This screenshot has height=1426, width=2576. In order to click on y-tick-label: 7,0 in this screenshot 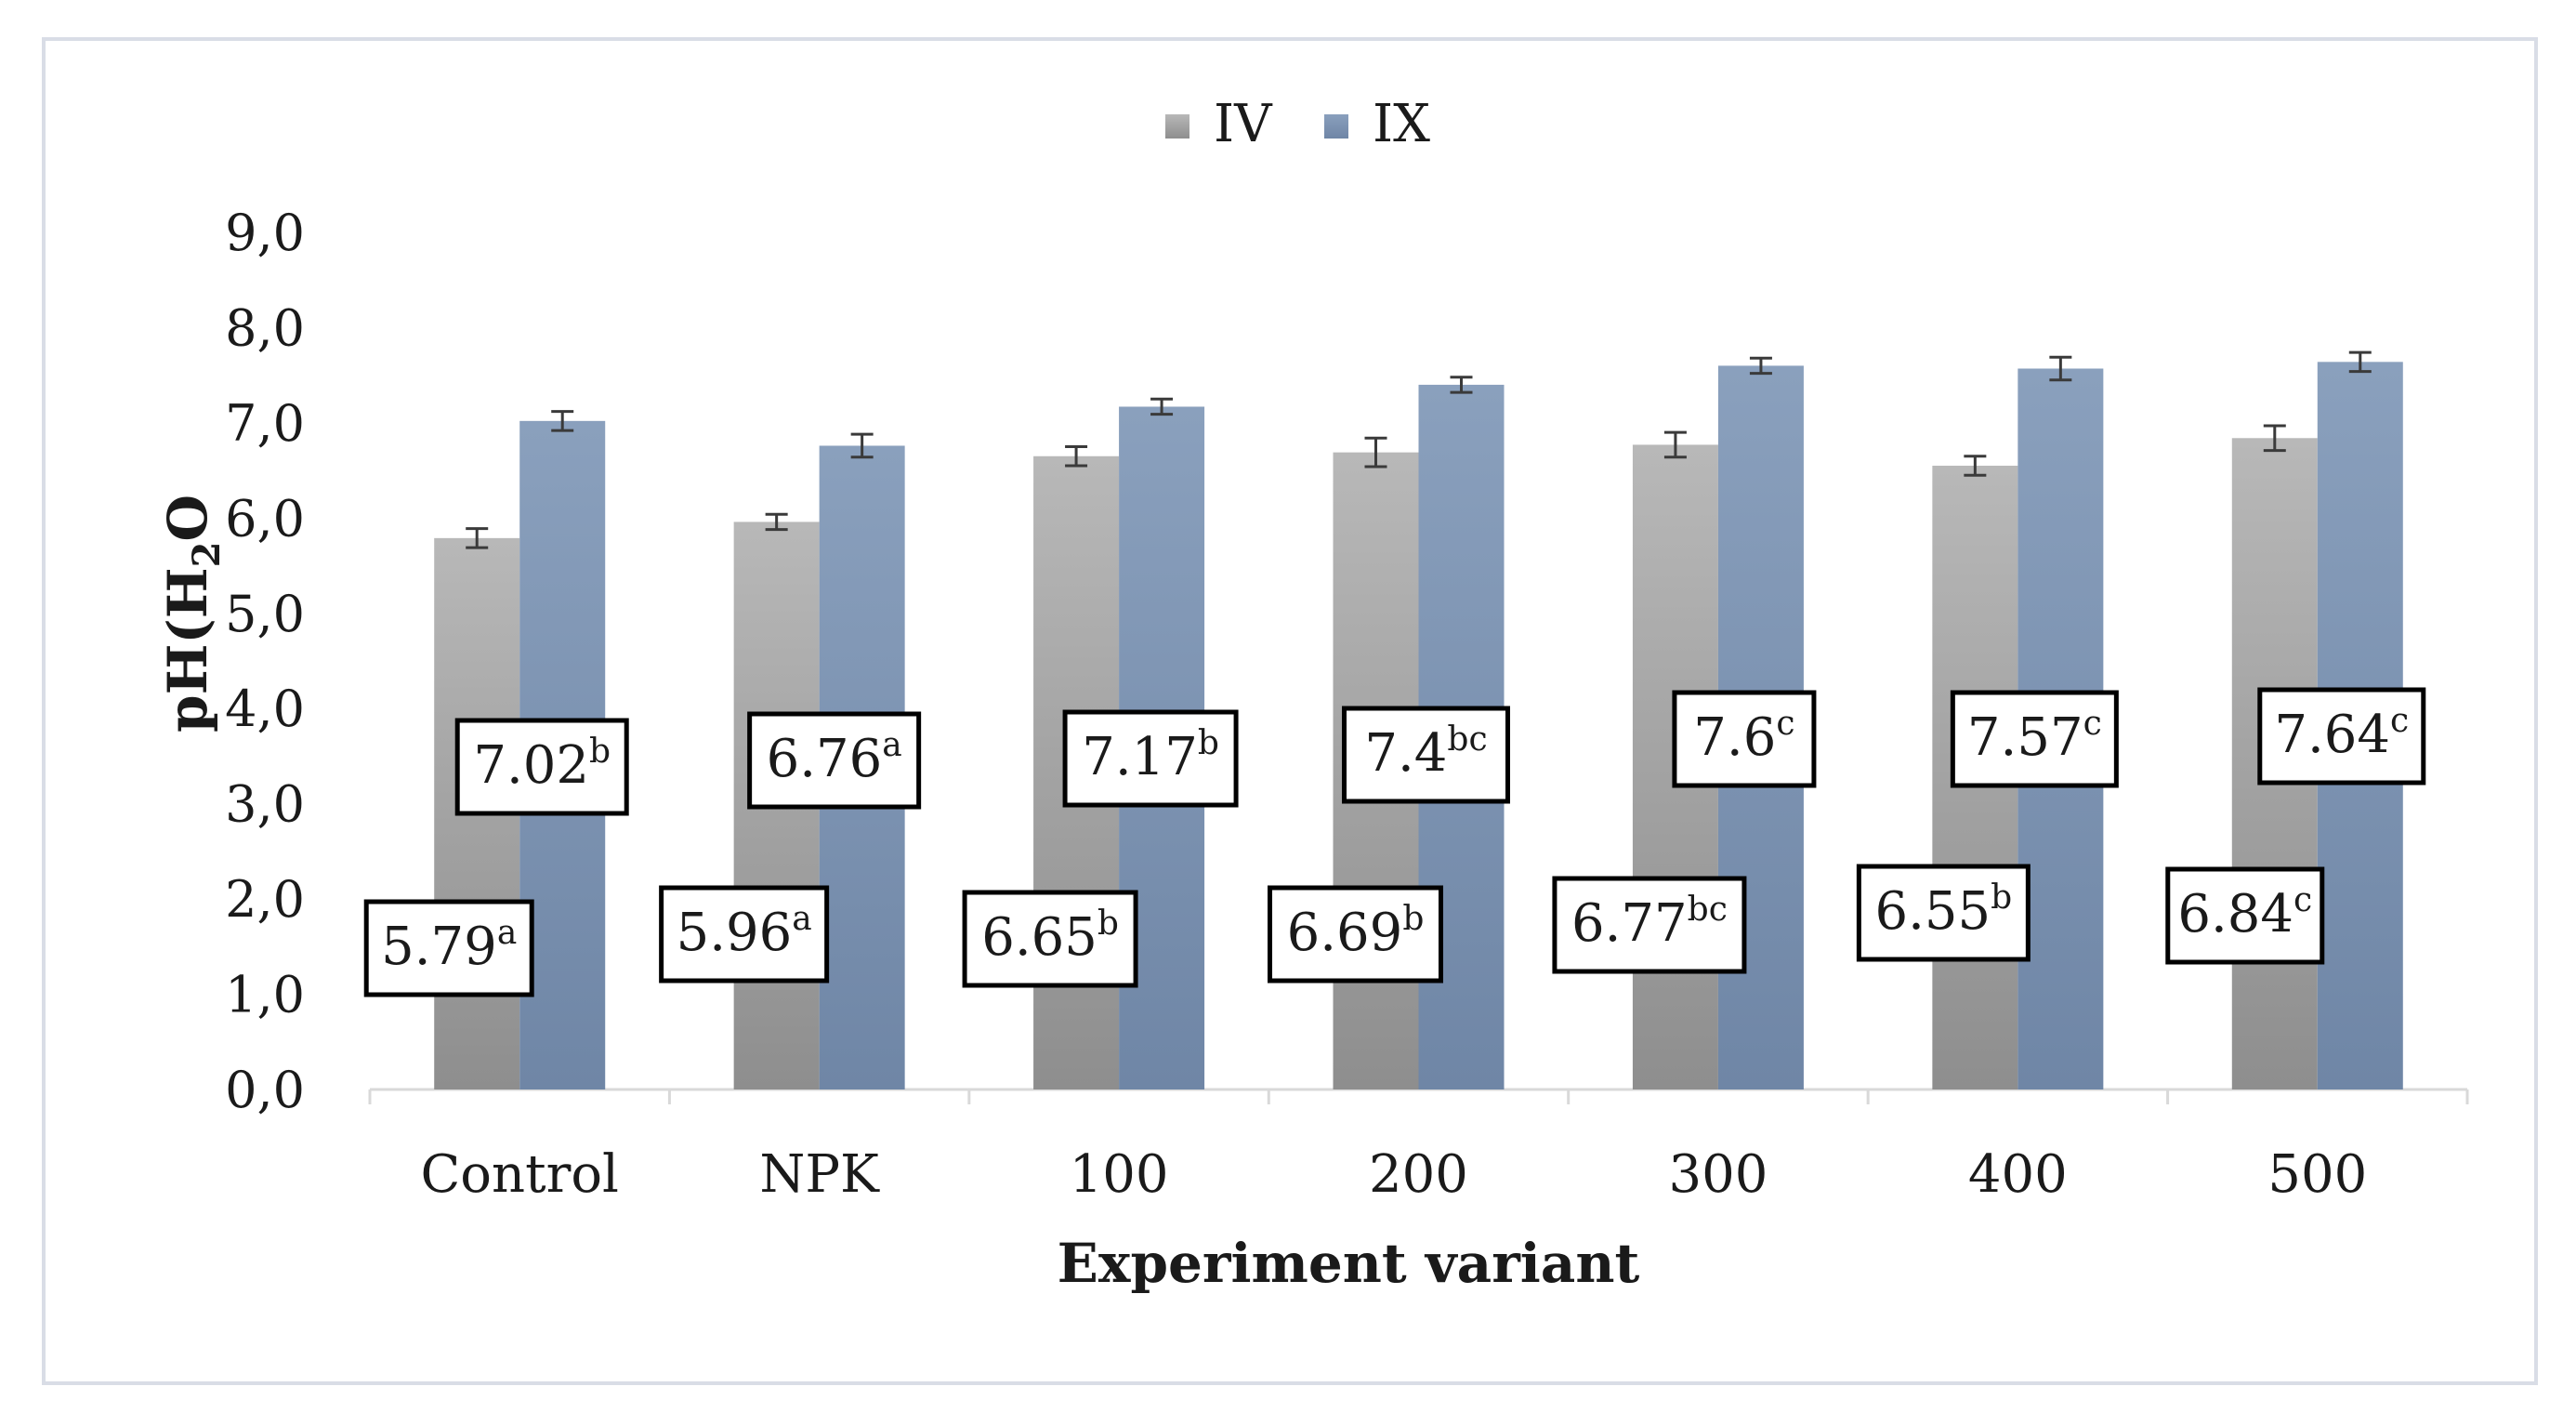, I will do `click(265, 423)`.